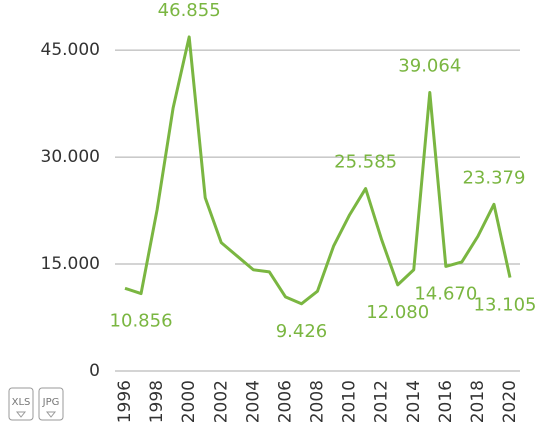 Image resolution: width=539 pixels, height=429 pixels. I want to click on x-tick-label: 2012, so click(382, 401).